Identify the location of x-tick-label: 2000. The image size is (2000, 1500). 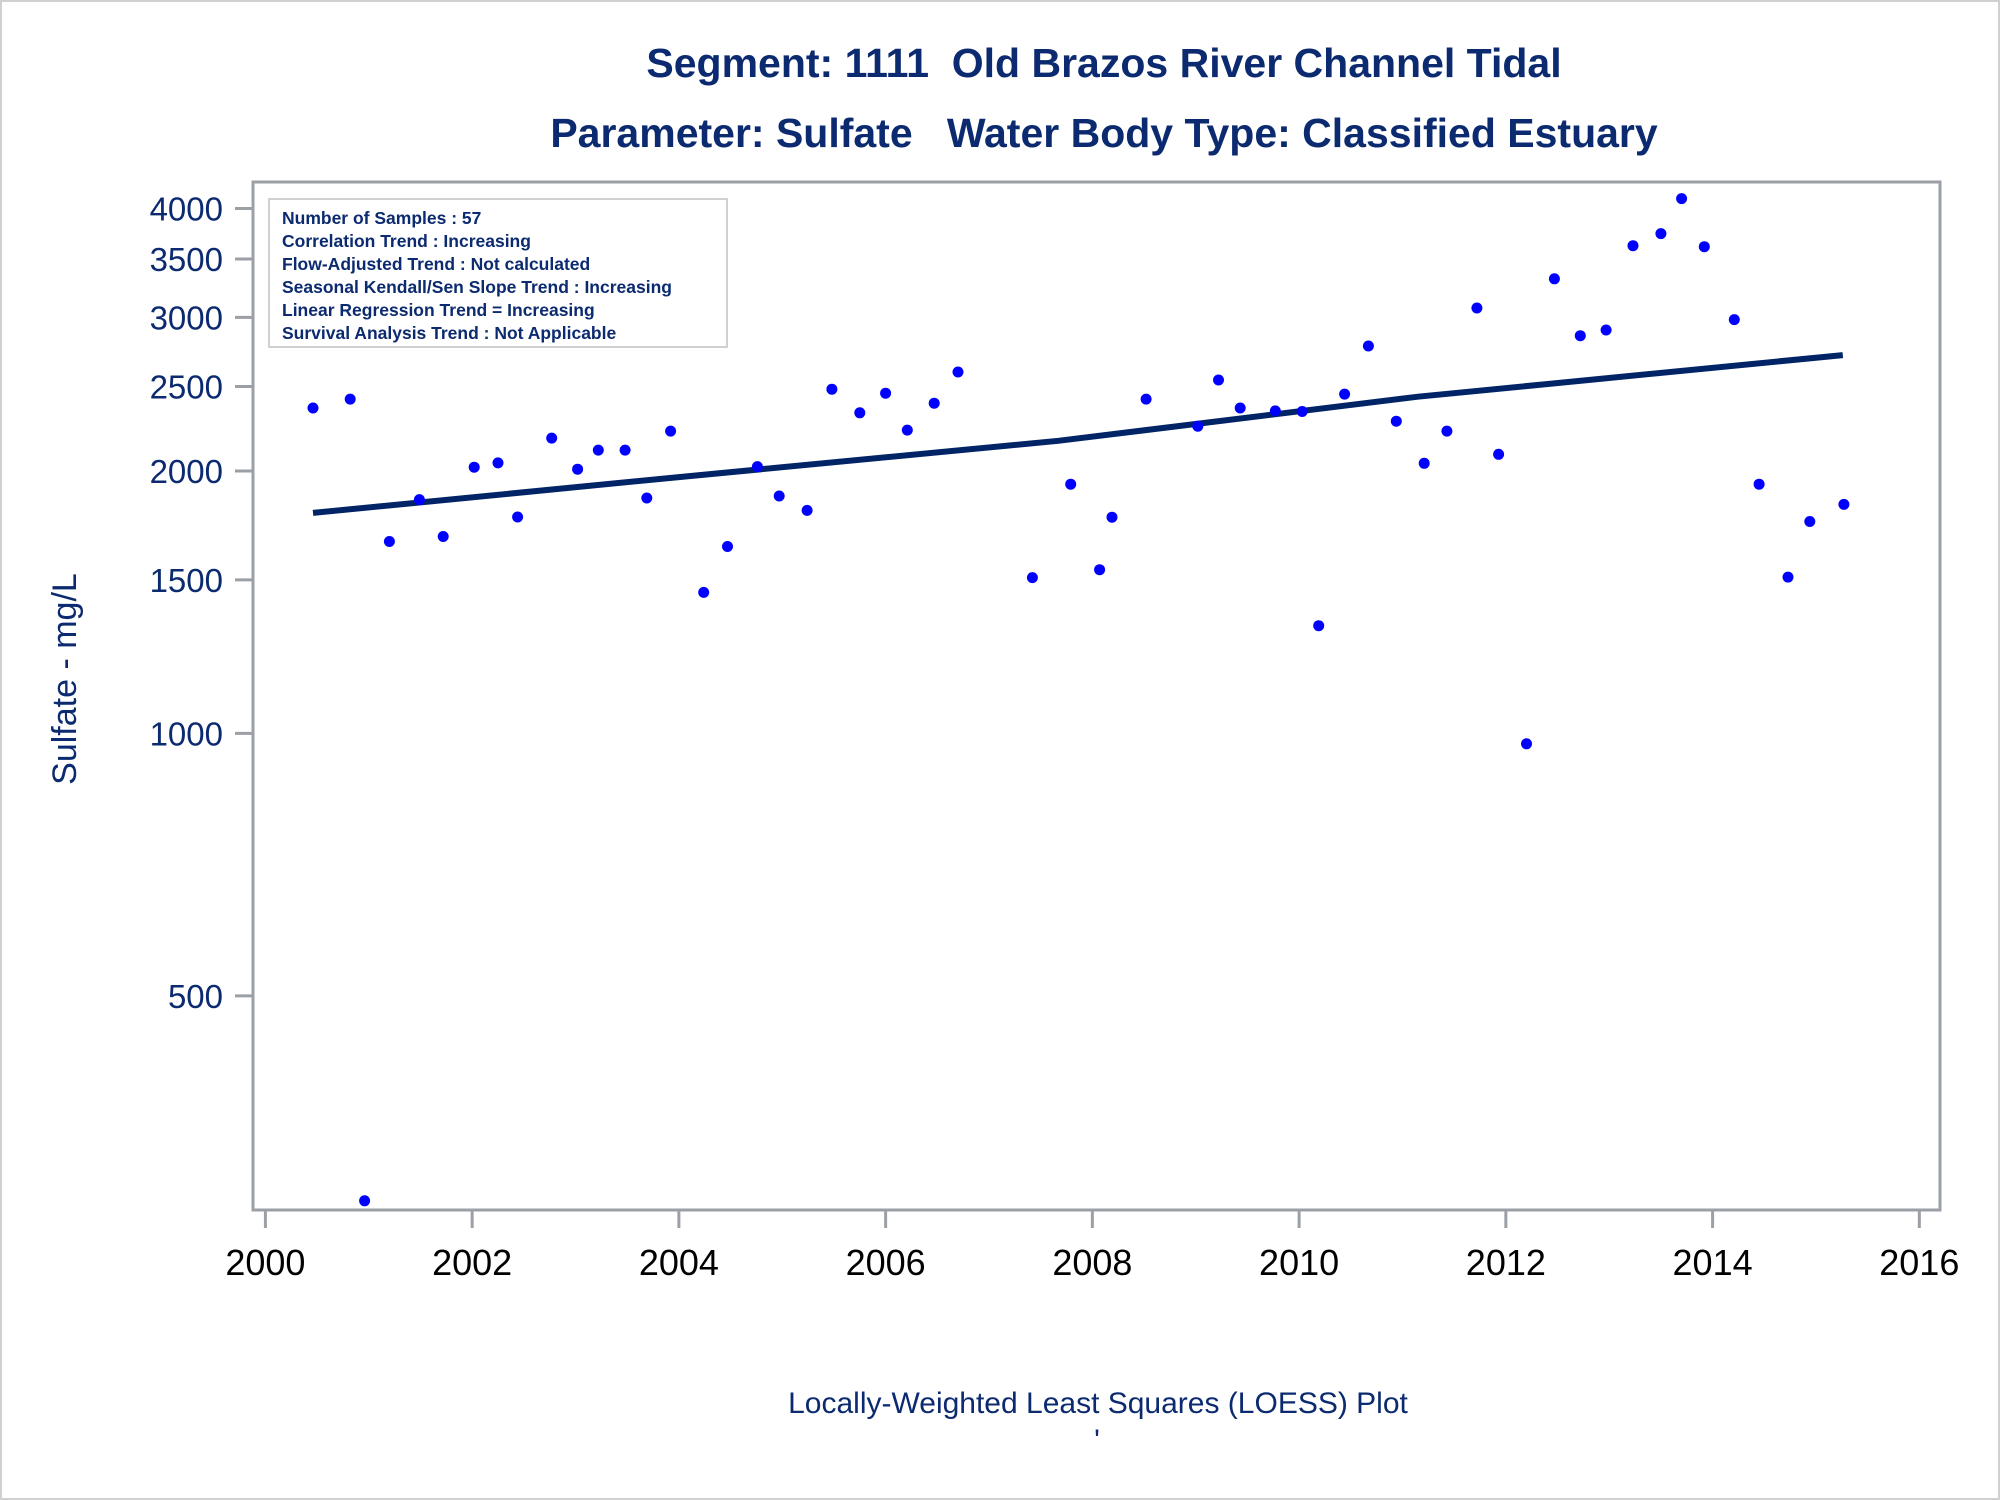
(265, 1262).